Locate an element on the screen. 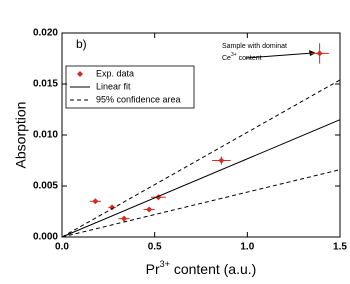 The width and height of the screenshot is (350, 284). y-tick-label: 0.015 is located at coordinates (45, 84).